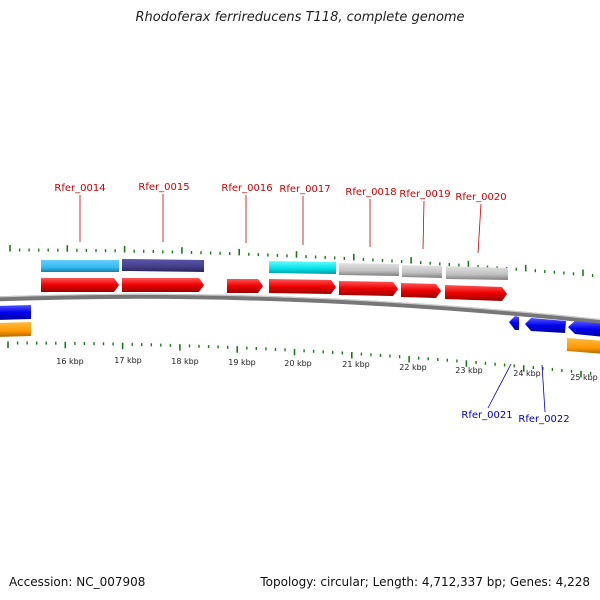  I want to click on upper-tick-row, so click(301, 261).